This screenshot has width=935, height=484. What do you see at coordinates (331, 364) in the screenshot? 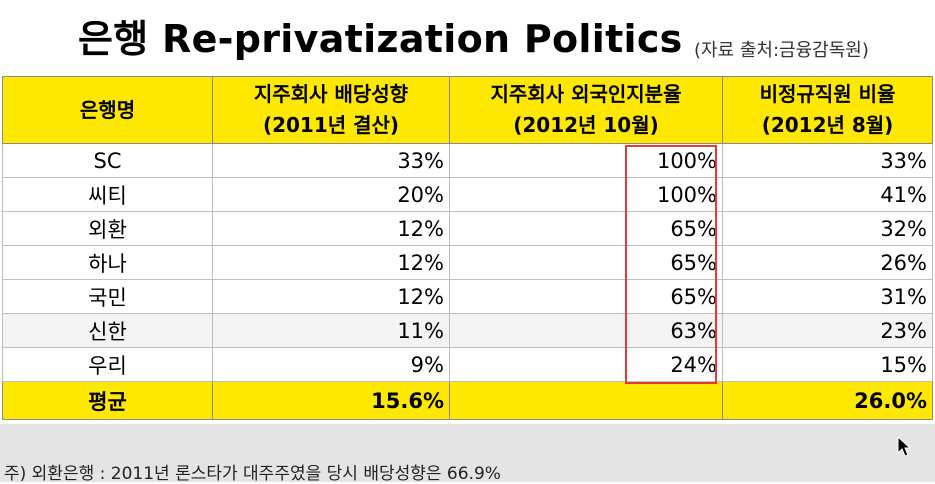
I see `dividend-cell: 9%` at bounding box center [331, 364].